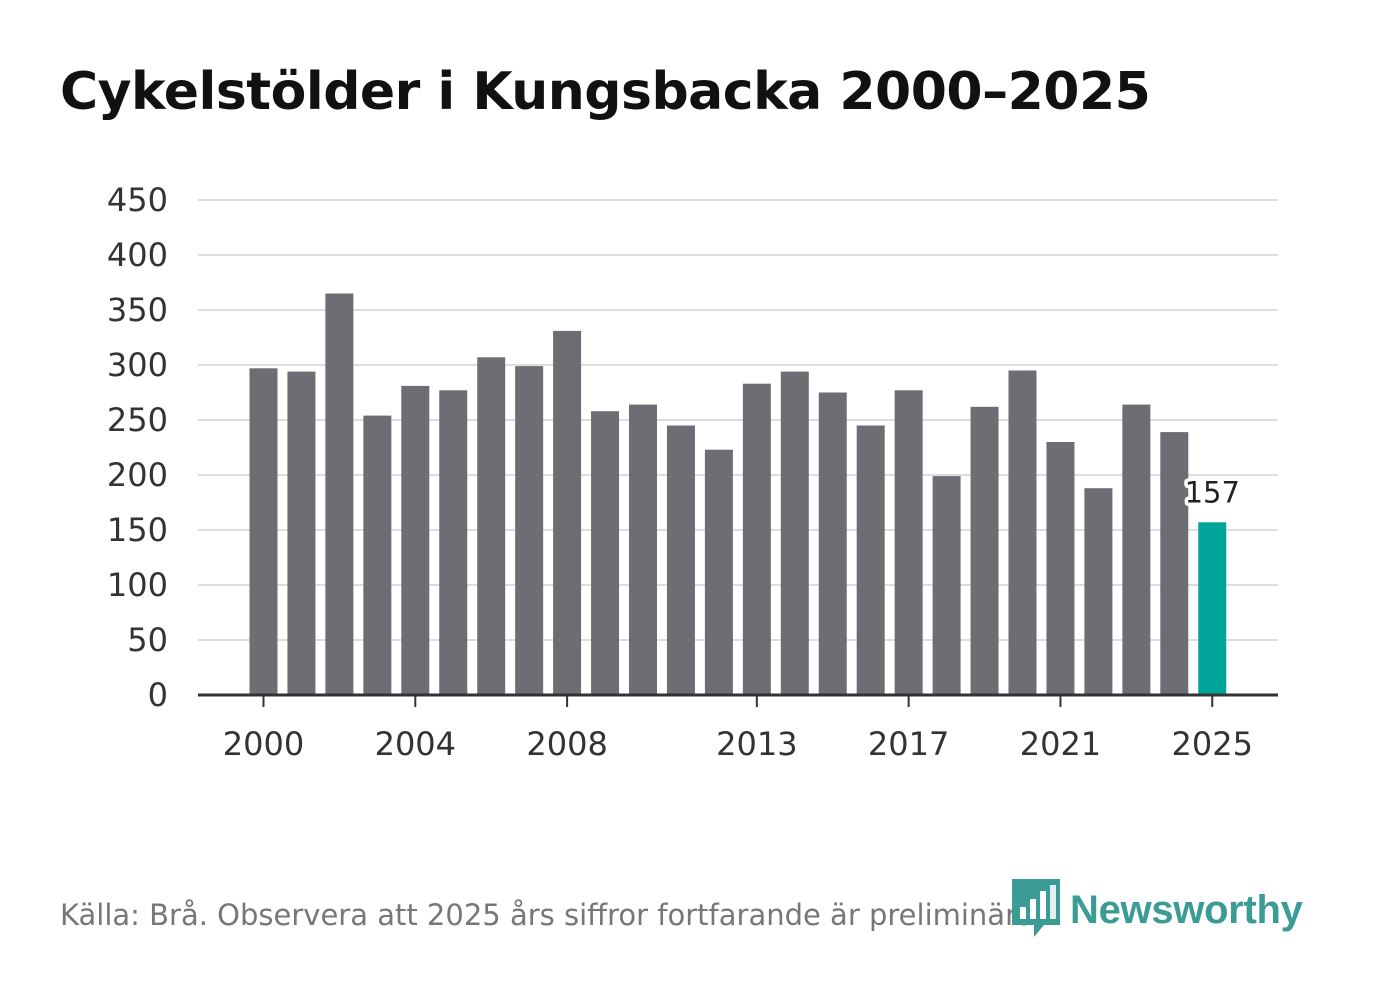 The height and width of the screenshot is (999, 1382). What do you see at coordinates (1098, 591) in the screenshot?
I see `bar-2022` at bounding box center [1098, 591].